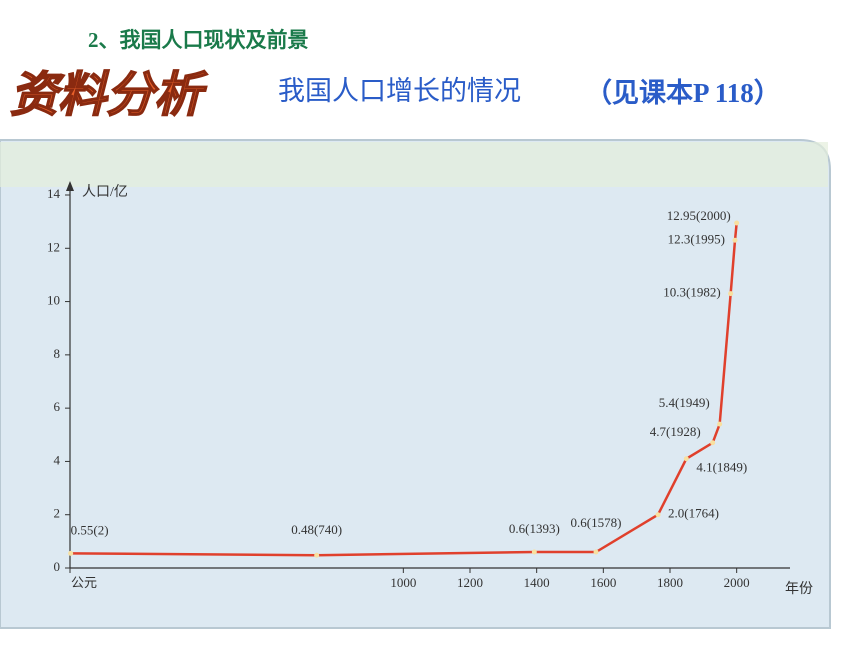  What do you see at coordinates (699, 215) in the screenshot?
I see `value-label: 12.95(2000)` at bounding box center [699, 215].